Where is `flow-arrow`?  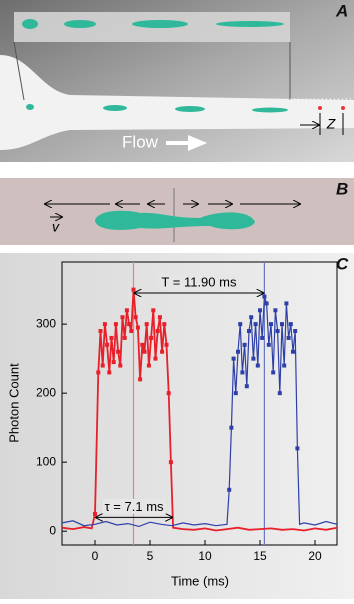 flow-arrow is located at coordinates (187, 143).